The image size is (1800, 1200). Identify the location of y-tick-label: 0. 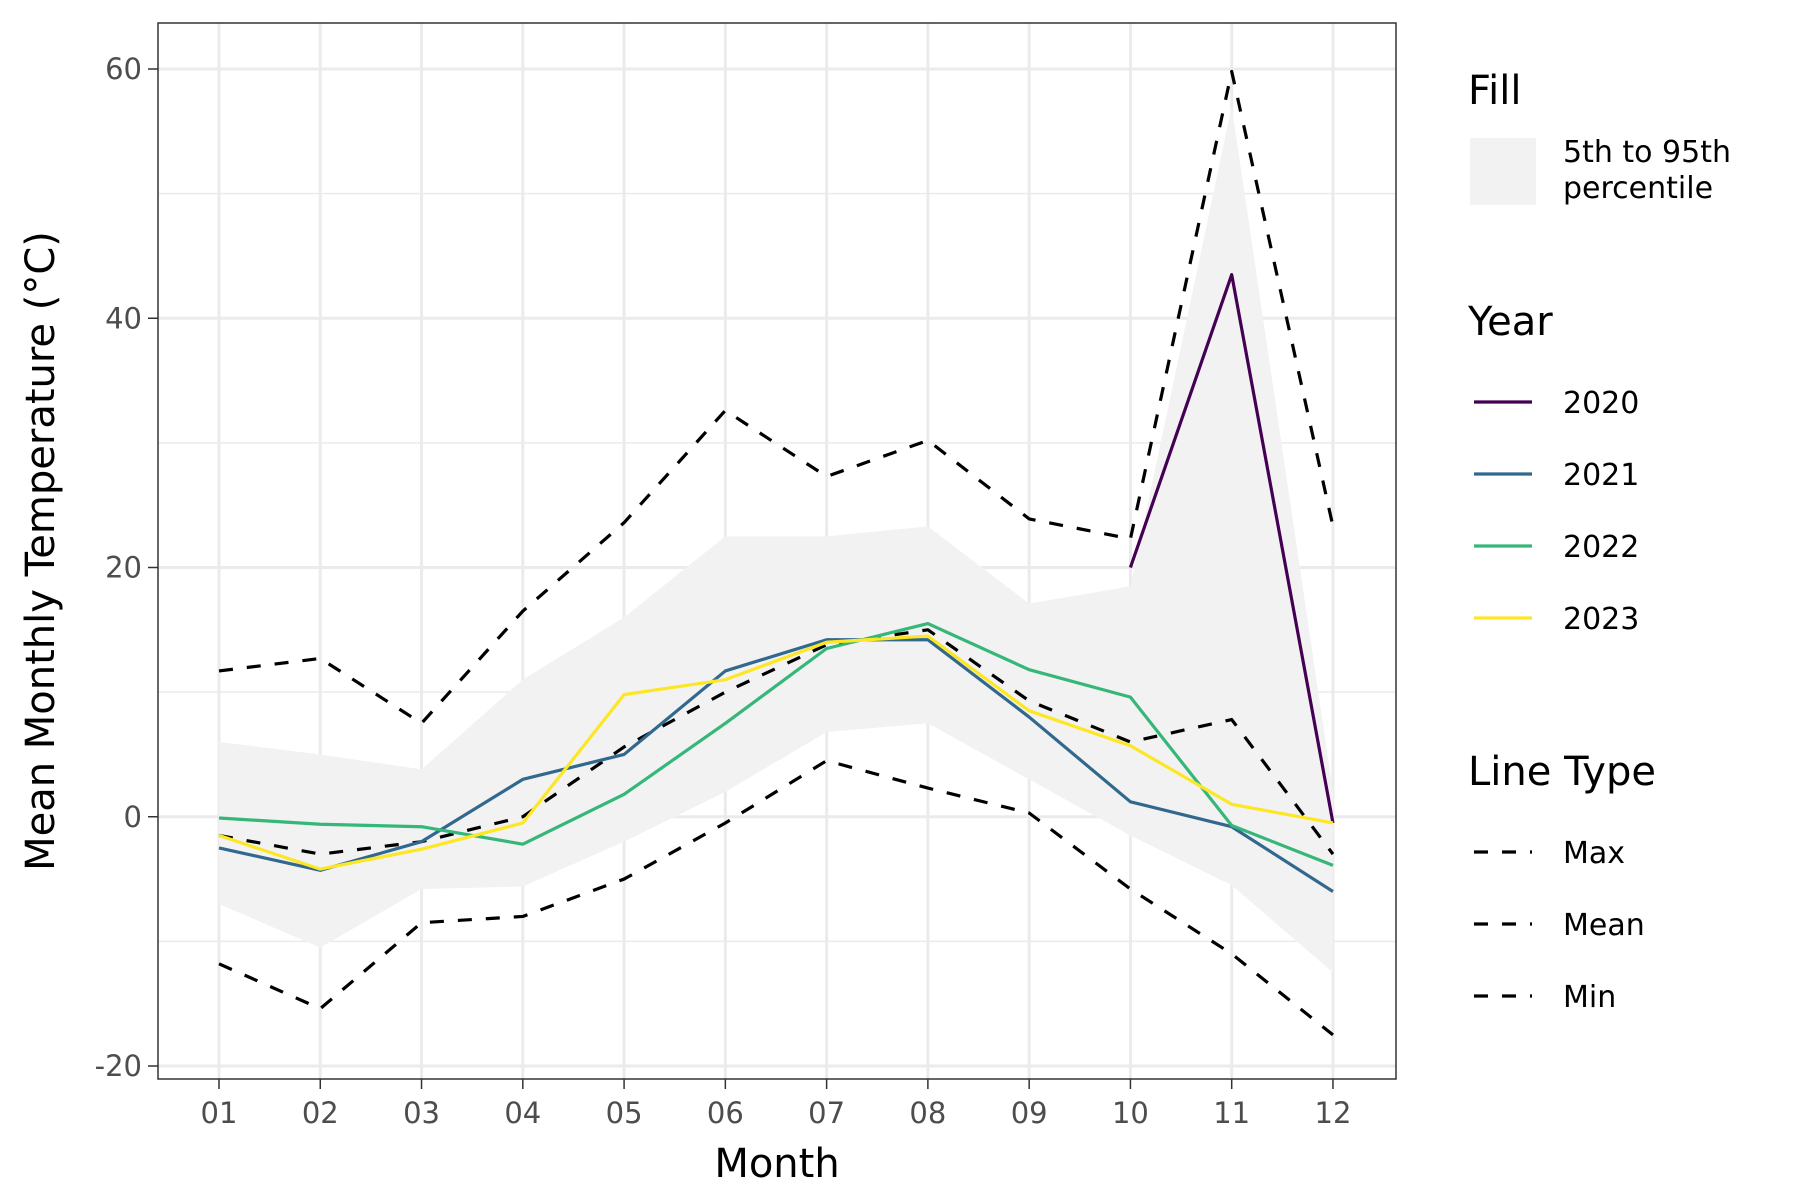
(133, 817).